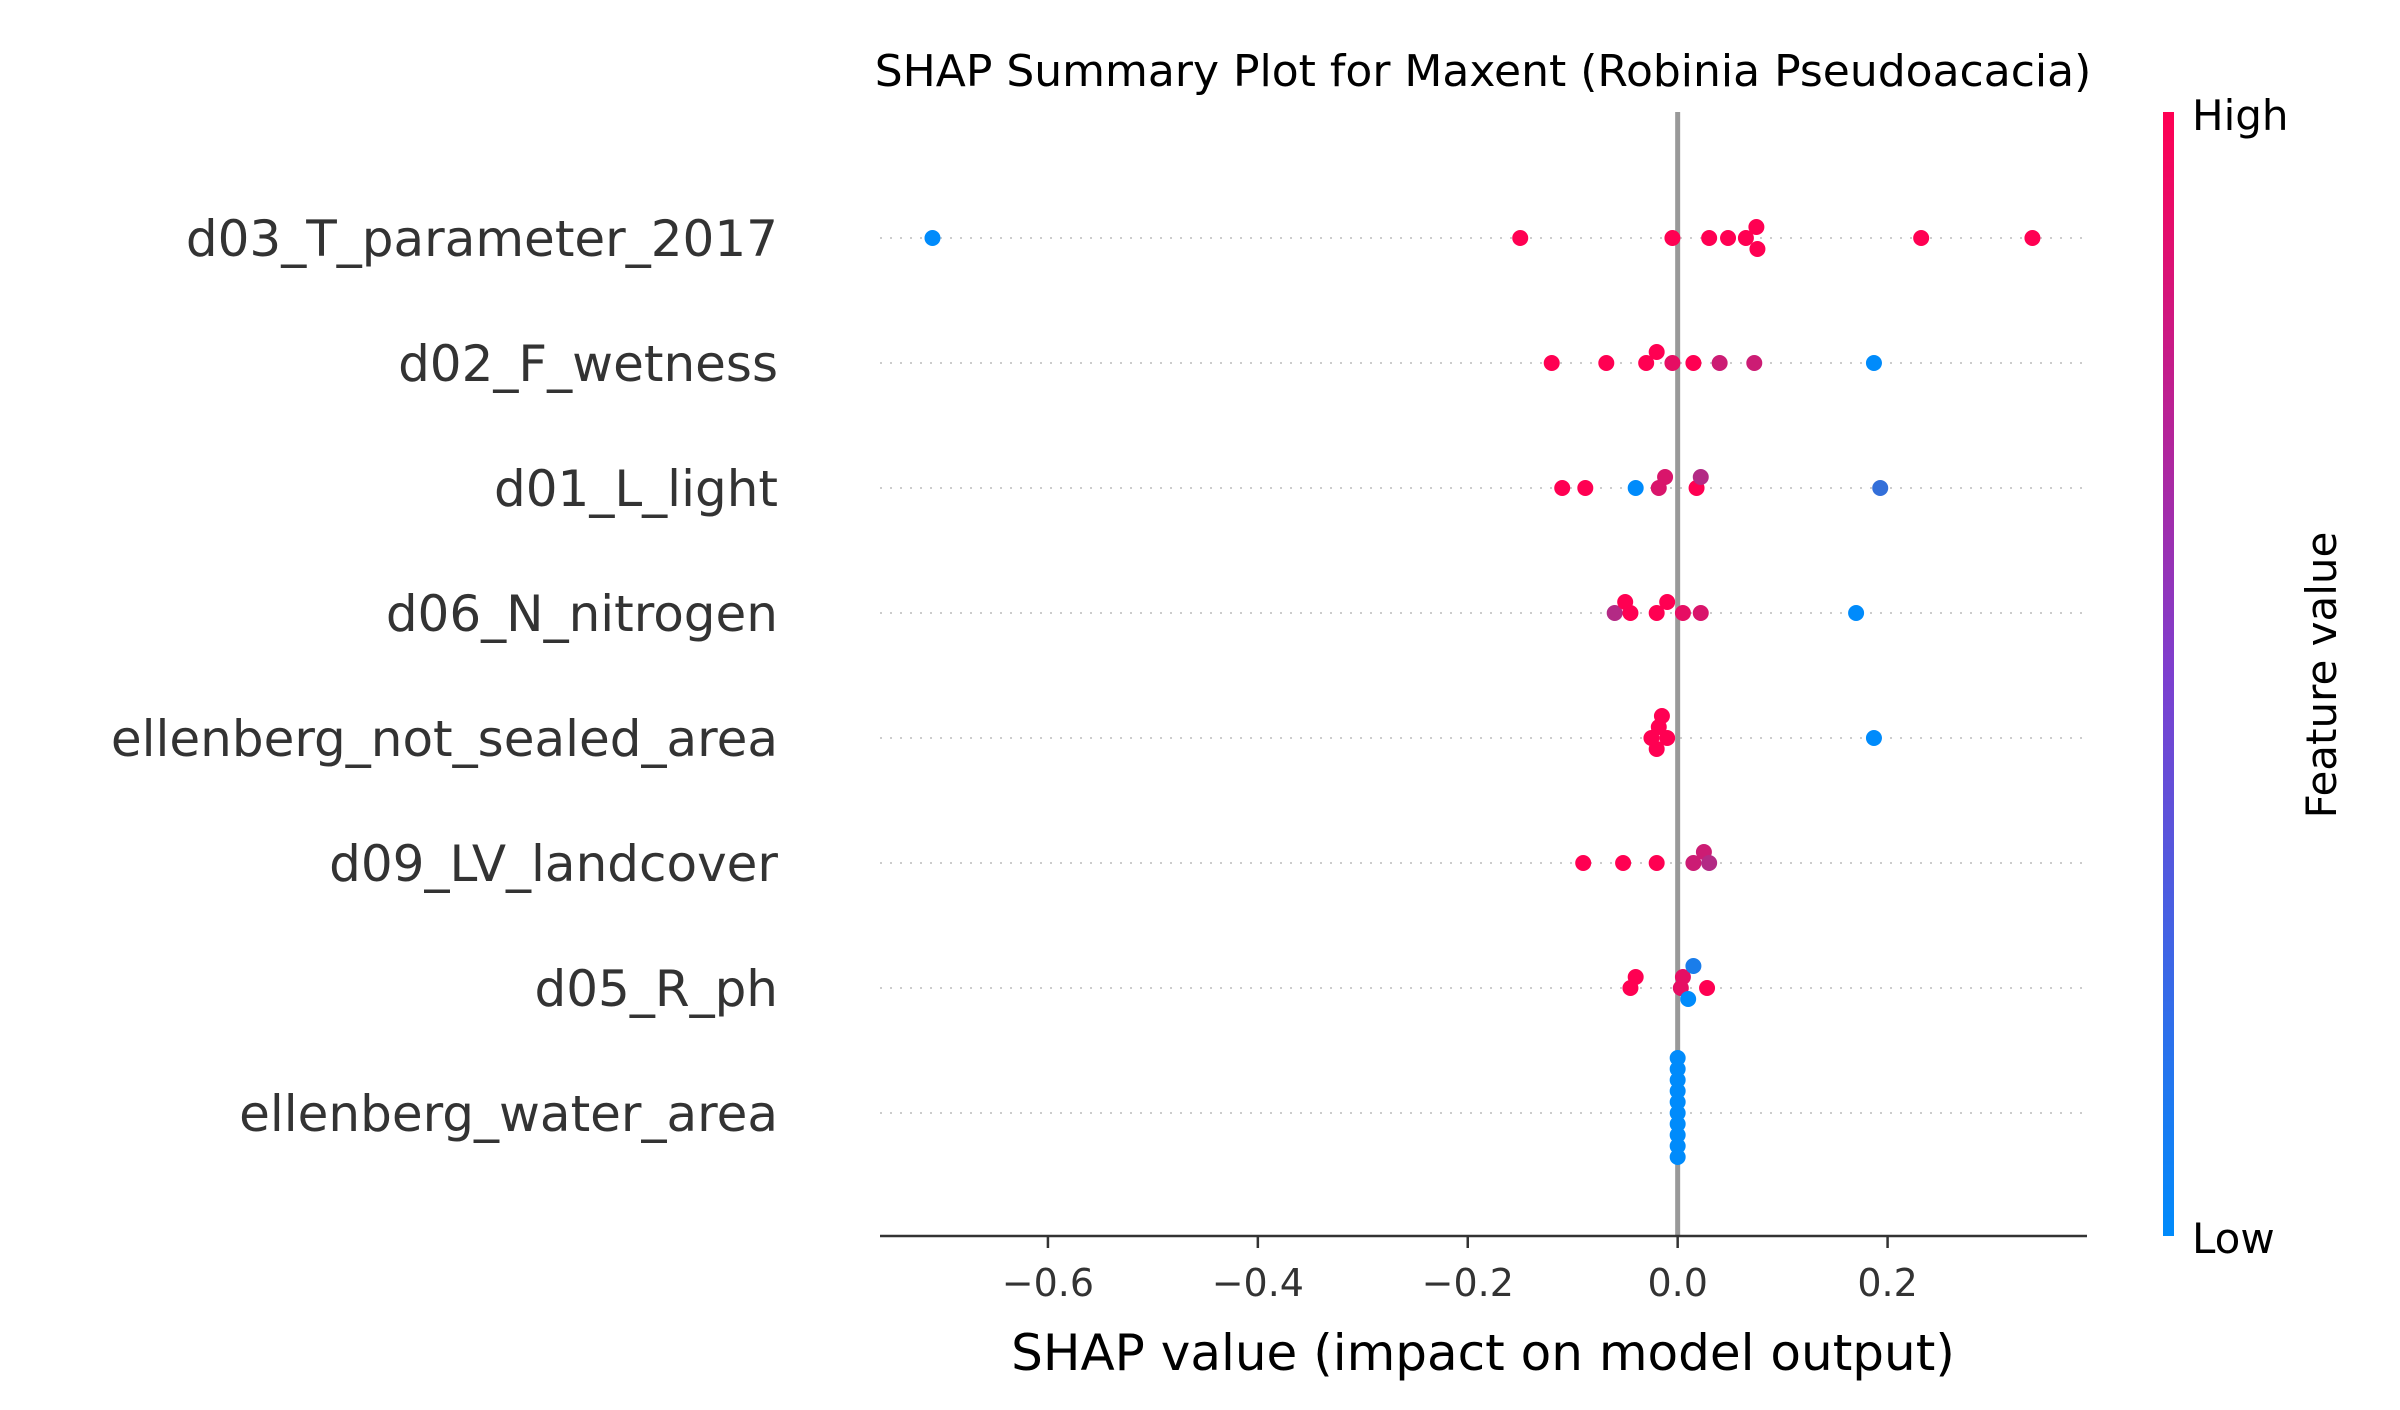 The image size is (2400, 1410). Describe the element at coordinates (1483, 1353) in the screenshot. I see `x-axis-label: SHAP value (impact on model output)` at that location.